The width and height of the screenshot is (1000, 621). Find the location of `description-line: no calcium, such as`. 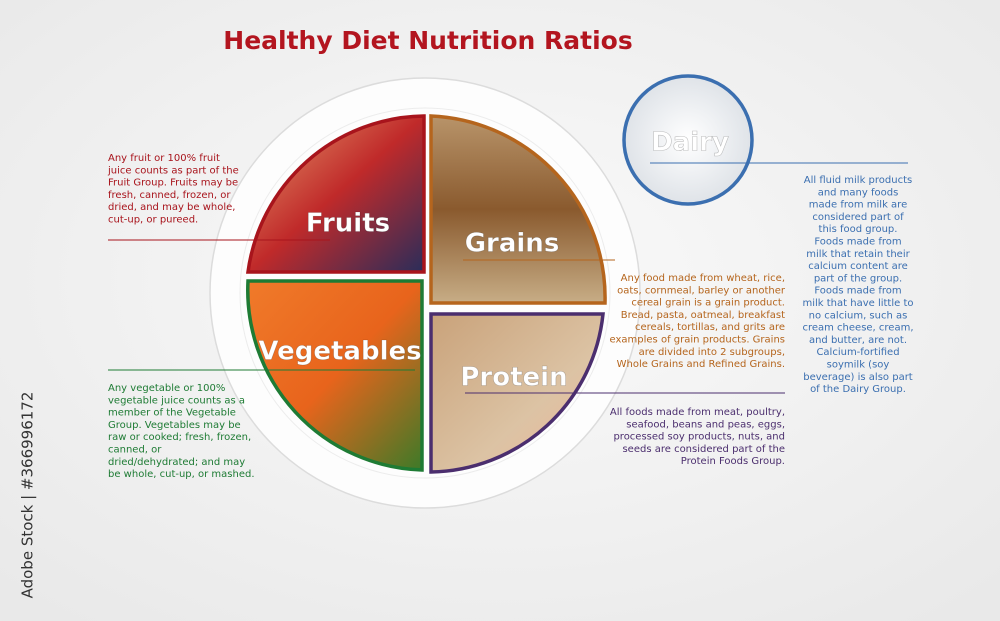

description-line: no calcium, such as is located at coordinates (858, 315).